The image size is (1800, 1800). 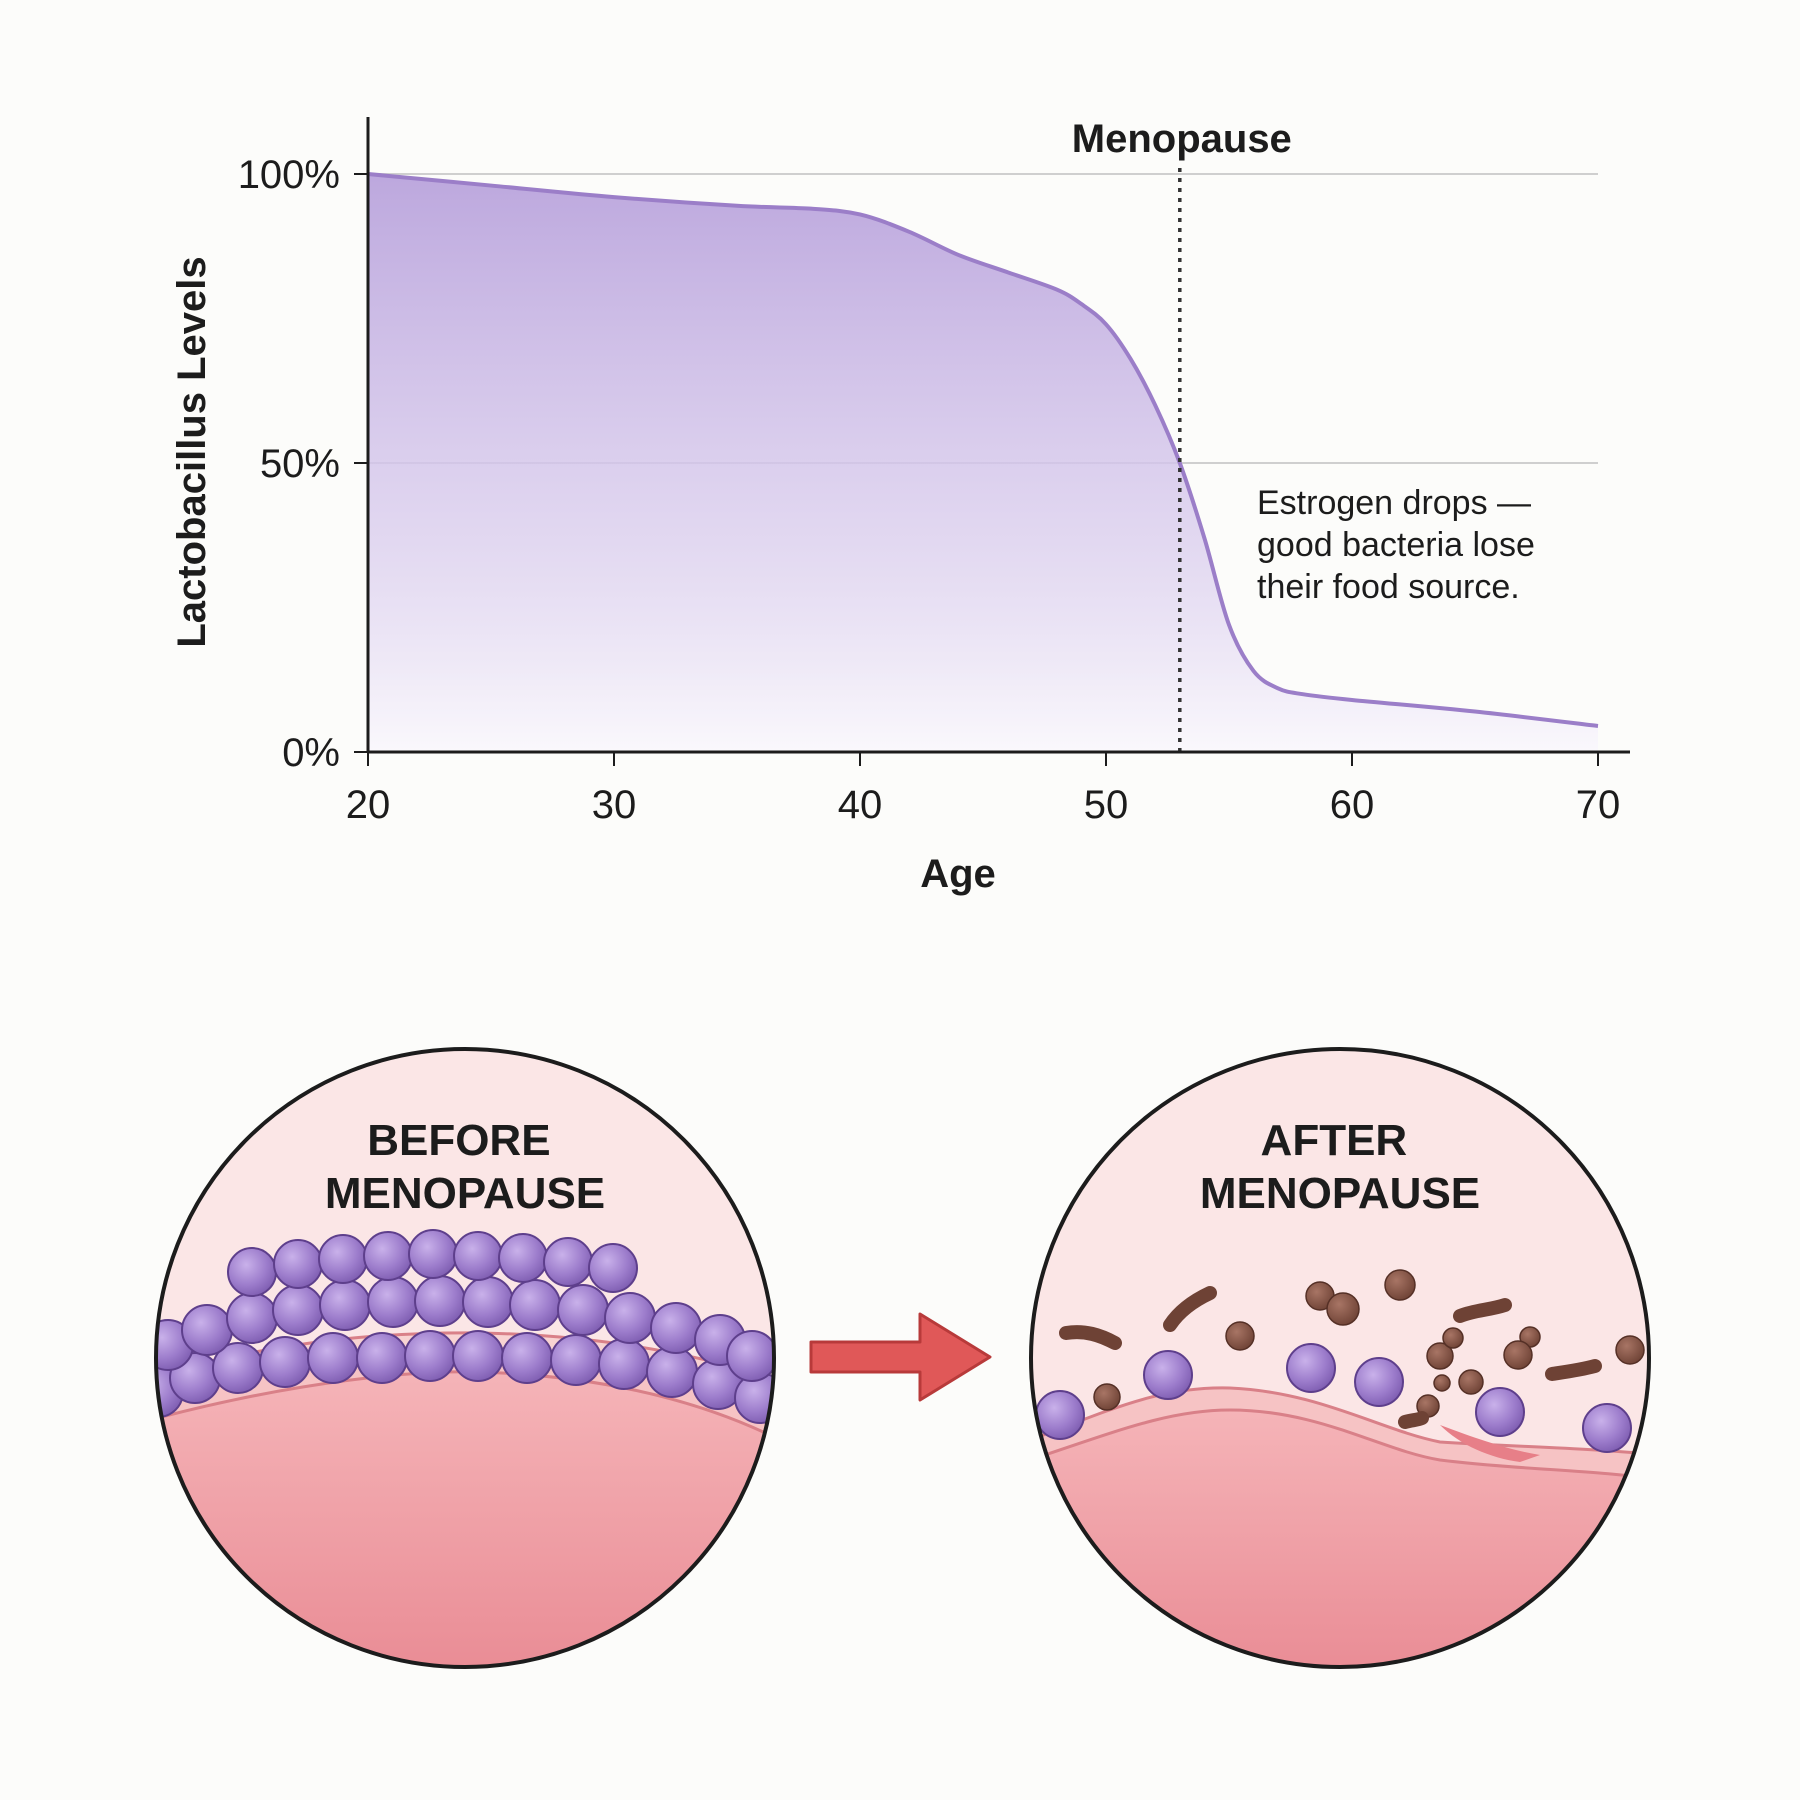 I want to click on before-menopause-illustration: BEFORE MENOPAUSE, so click(x=465, y=1358).